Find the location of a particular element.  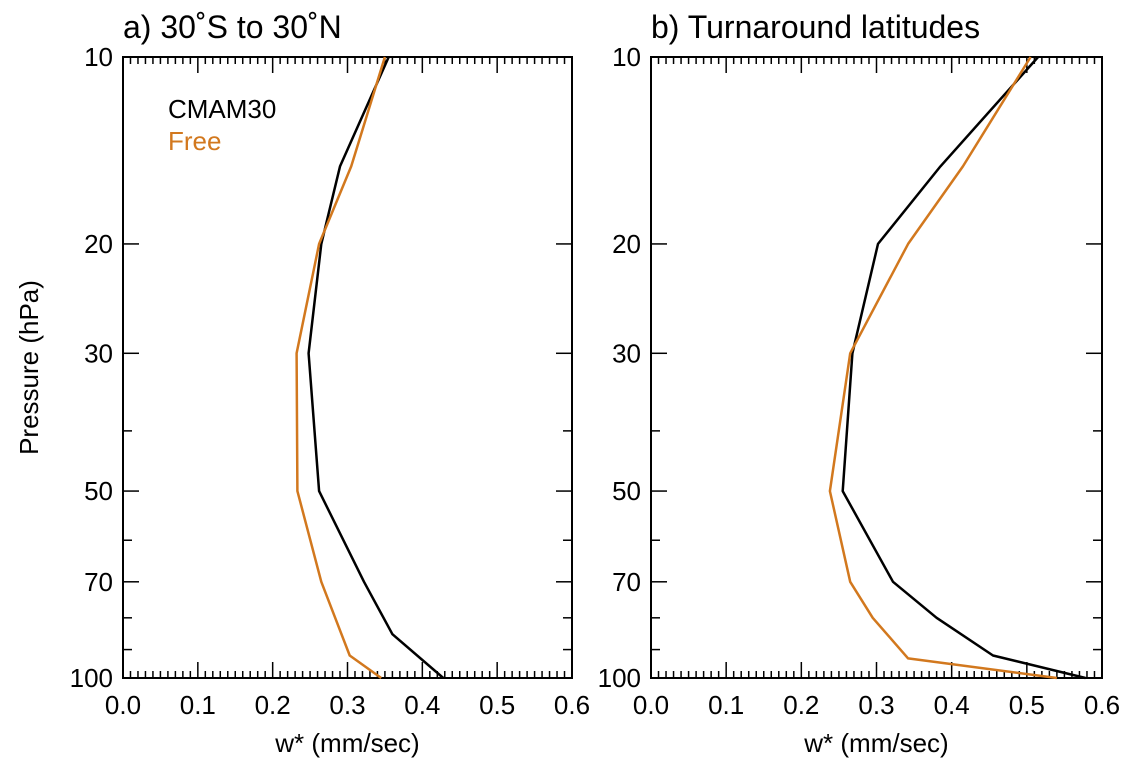

series-line-cmam30 is located at coordinates (376, 367).